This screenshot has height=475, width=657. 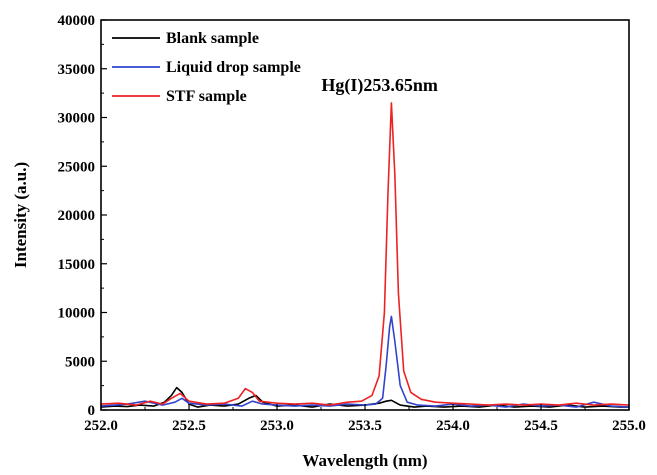 What do you see at coordinates (92, 411) in the screenshot?
I see `y-tick-label: 0` at bounding box center [92, 411].